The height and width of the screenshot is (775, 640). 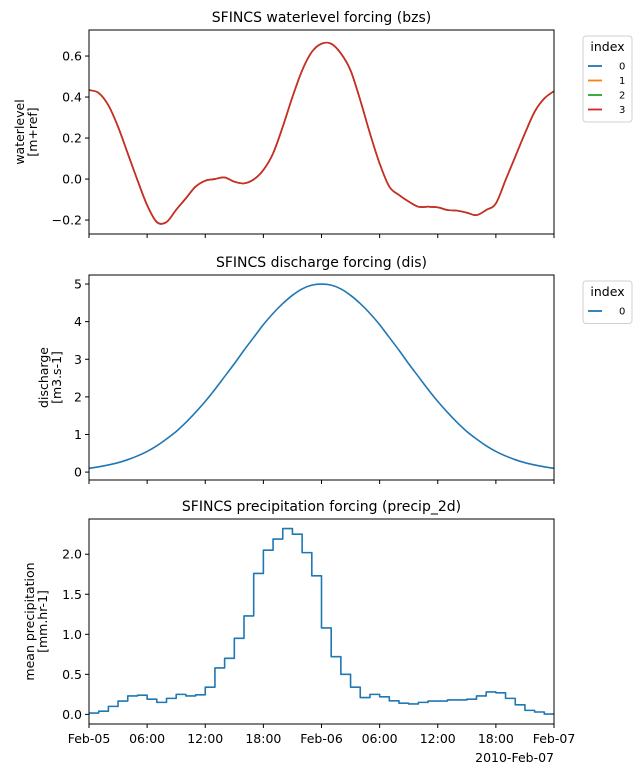 What do you see at coordinates (42, 621) in the screenshot?
I see `y-axis-label: [mm.hr-1]` at bounding box center [42, 621].